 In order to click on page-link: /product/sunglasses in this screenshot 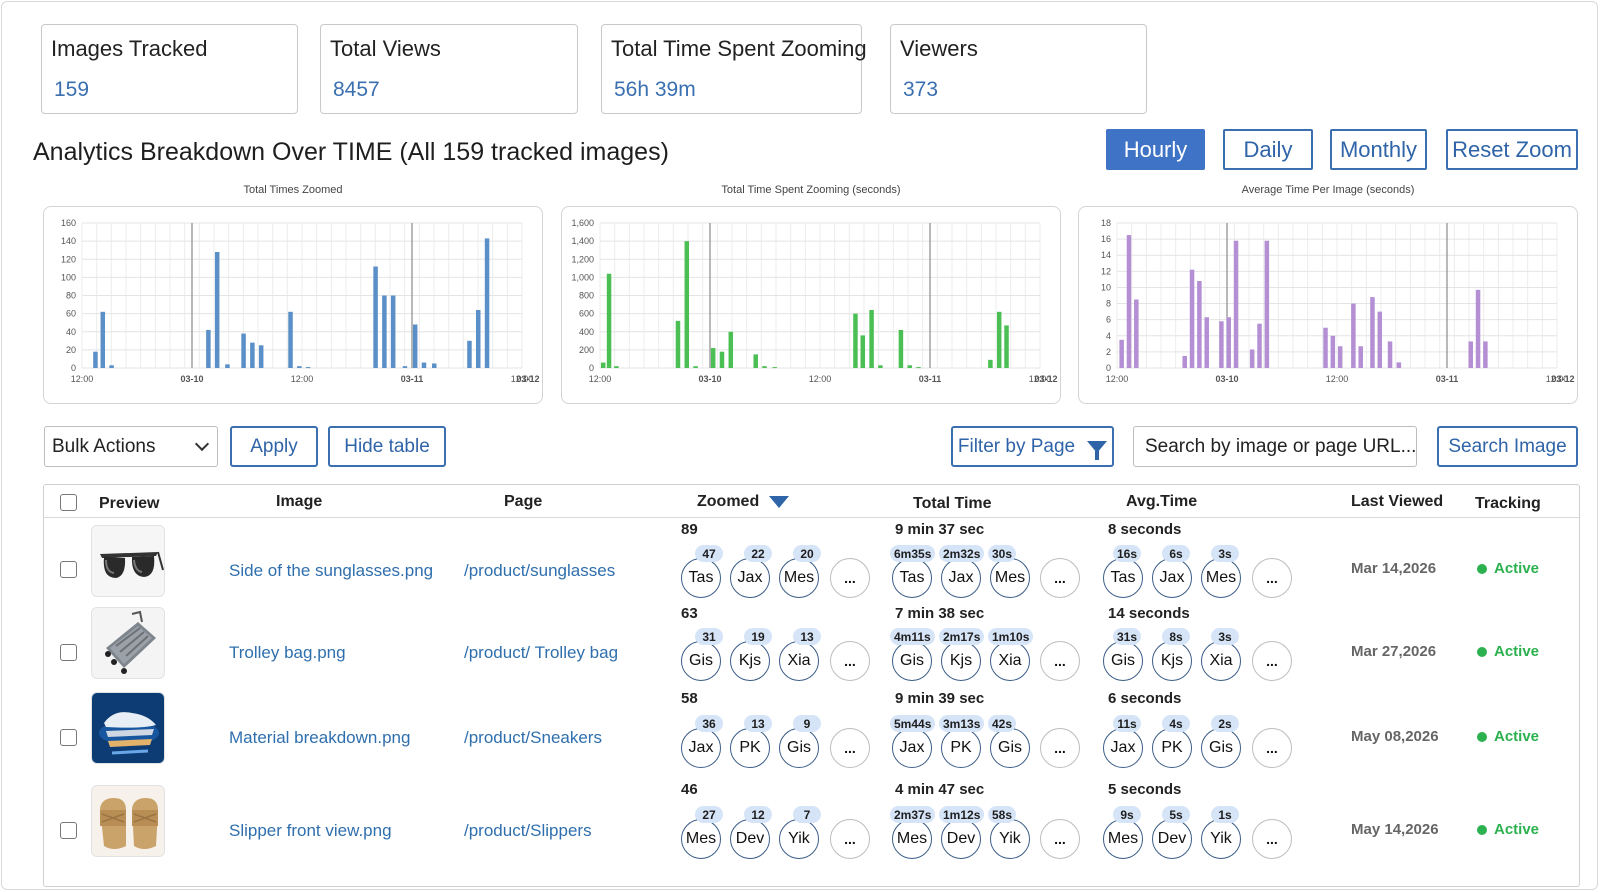, I will do `click(540, 570)`.